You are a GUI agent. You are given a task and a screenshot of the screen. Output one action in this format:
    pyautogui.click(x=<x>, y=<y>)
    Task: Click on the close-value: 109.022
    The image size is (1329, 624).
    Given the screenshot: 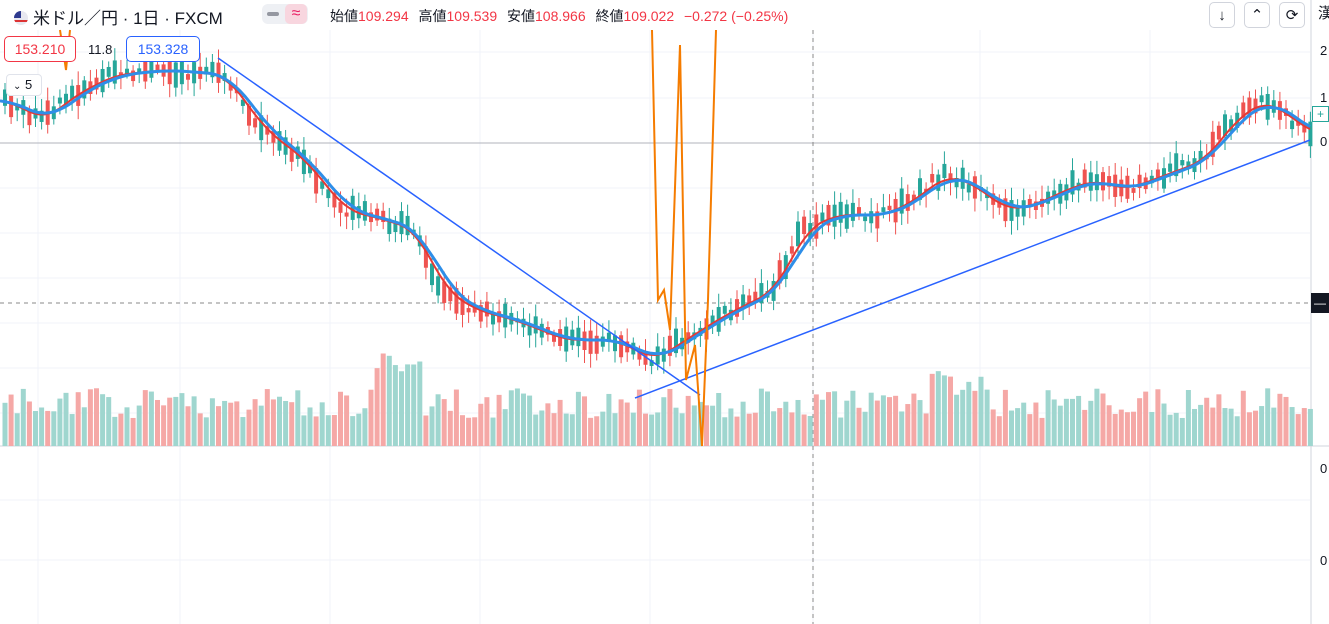 What is the action you would take?
    pyautogui.click(x=649, y=16)
    